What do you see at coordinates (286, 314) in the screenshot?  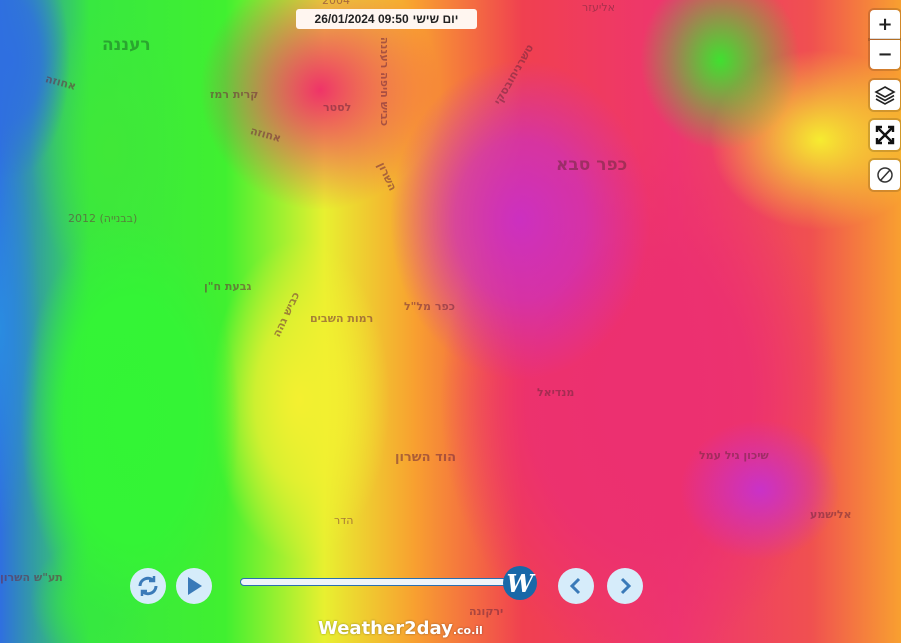 I see `map-label: כביש גהה` at bounding box center [286, 314].